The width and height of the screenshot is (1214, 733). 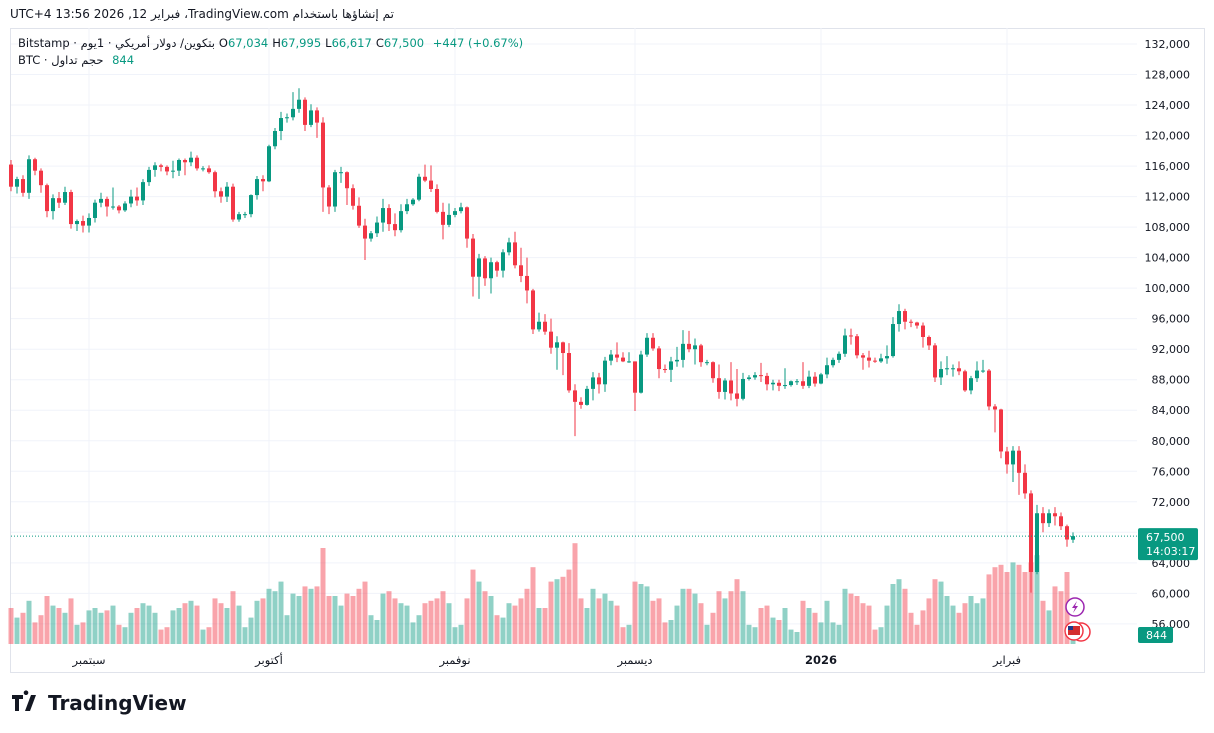 What do you see at coordinates (1171, 380) in the screenshot?
I see `y-tick-label: 88,000` at bounding box center [1171, 380].